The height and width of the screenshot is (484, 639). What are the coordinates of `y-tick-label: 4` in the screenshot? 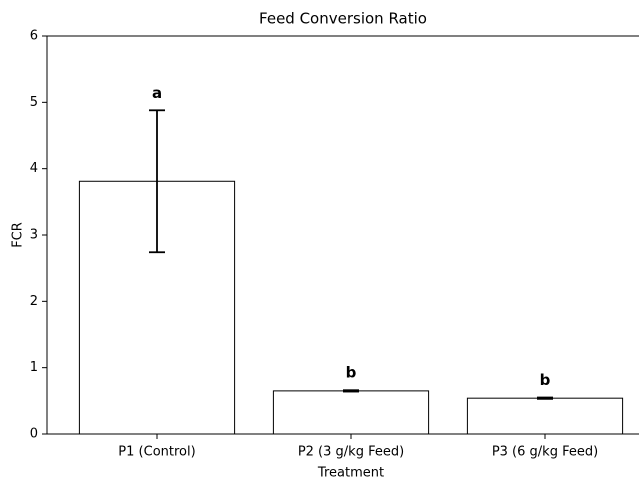 It's located at (34, 168).